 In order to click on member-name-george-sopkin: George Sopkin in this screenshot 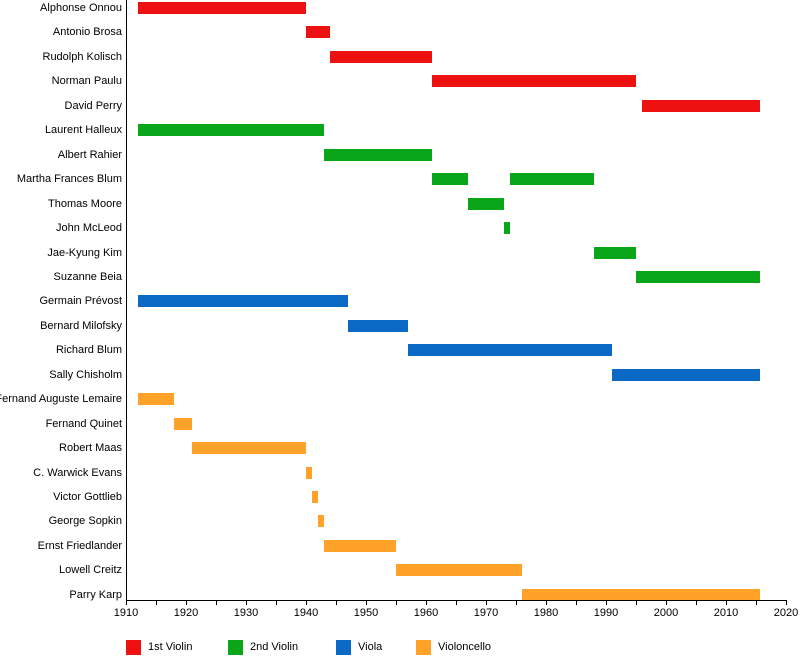, I will do `click(85, 521)`.